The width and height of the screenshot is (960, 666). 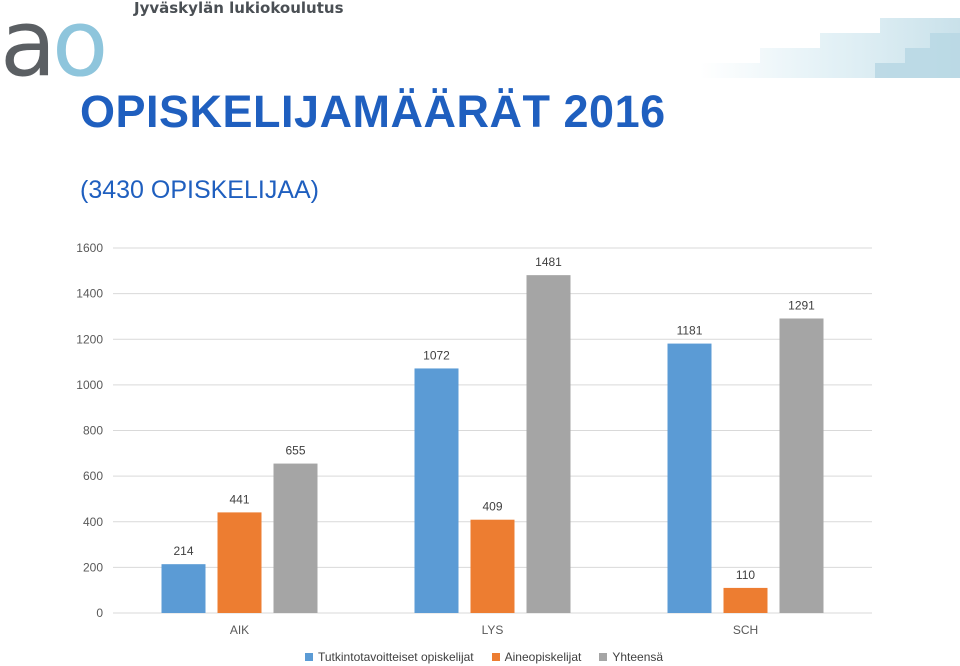 What do you see at coordinates (93, 567) in the screenshot?
I see `y-tick-label: 200` at bounding box center [93, 567].